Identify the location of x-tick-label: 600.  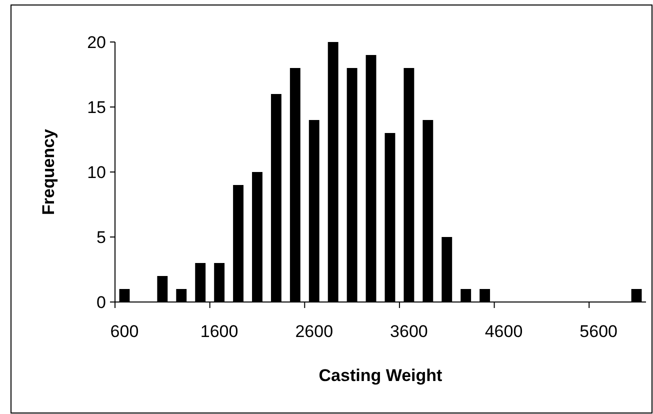
(124, 331).